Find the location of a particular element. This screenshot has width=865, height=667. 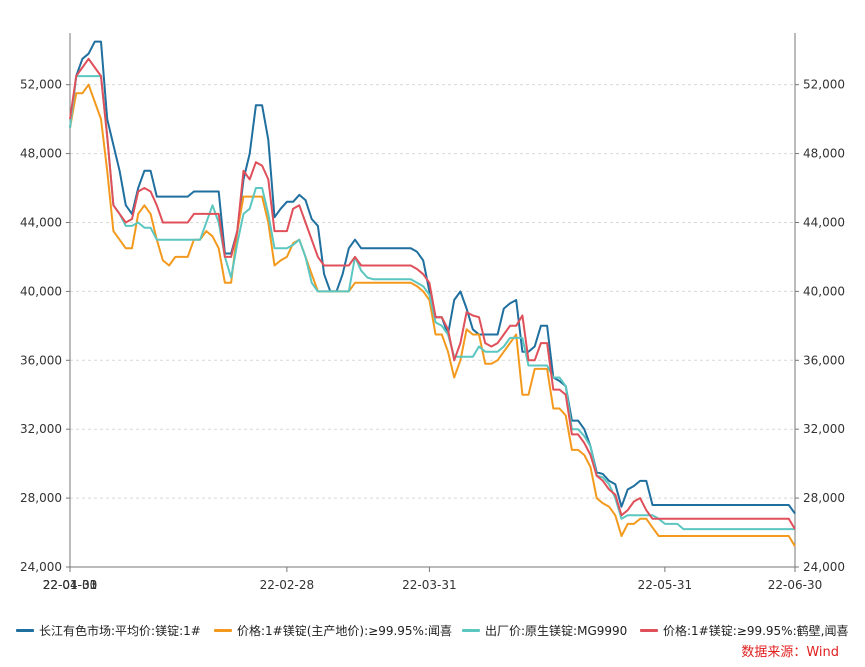

y-tick-left-1: 28,000 is located at coordinates (41, 498).